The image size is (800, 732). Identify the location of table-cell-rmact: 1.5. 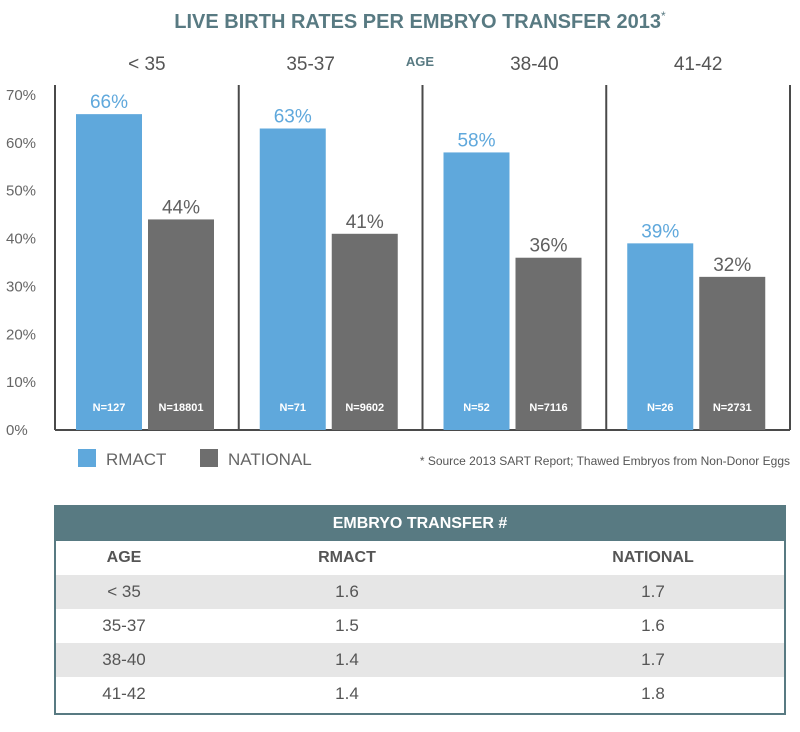
(347, 625).